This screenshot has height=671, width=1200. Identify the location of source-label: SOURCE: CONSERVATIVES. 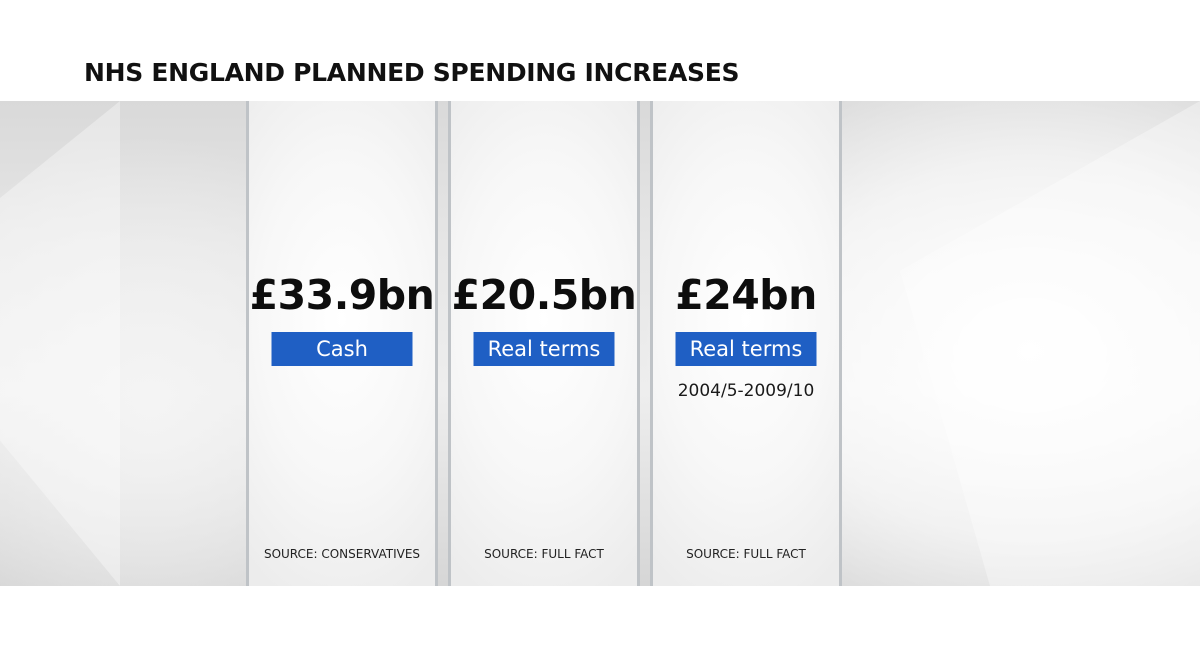
(342, 554).